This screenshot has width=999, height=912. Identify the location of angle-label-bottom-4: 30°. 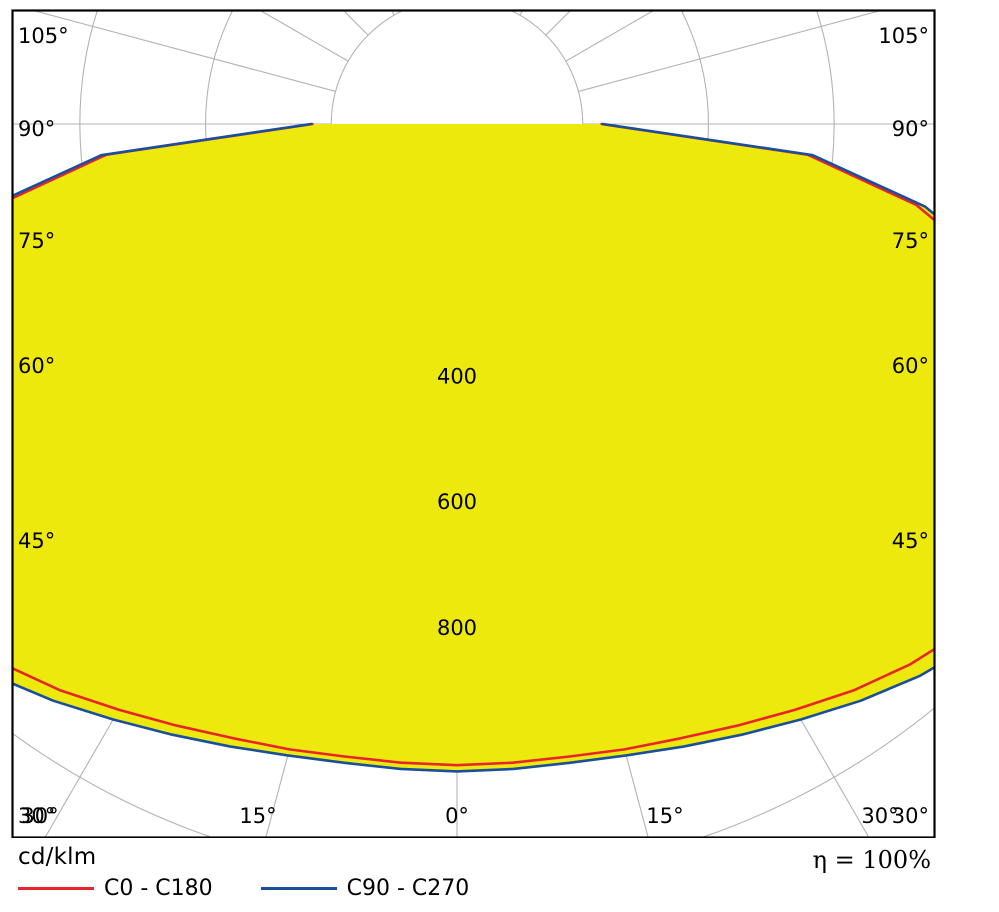
(879, 816).